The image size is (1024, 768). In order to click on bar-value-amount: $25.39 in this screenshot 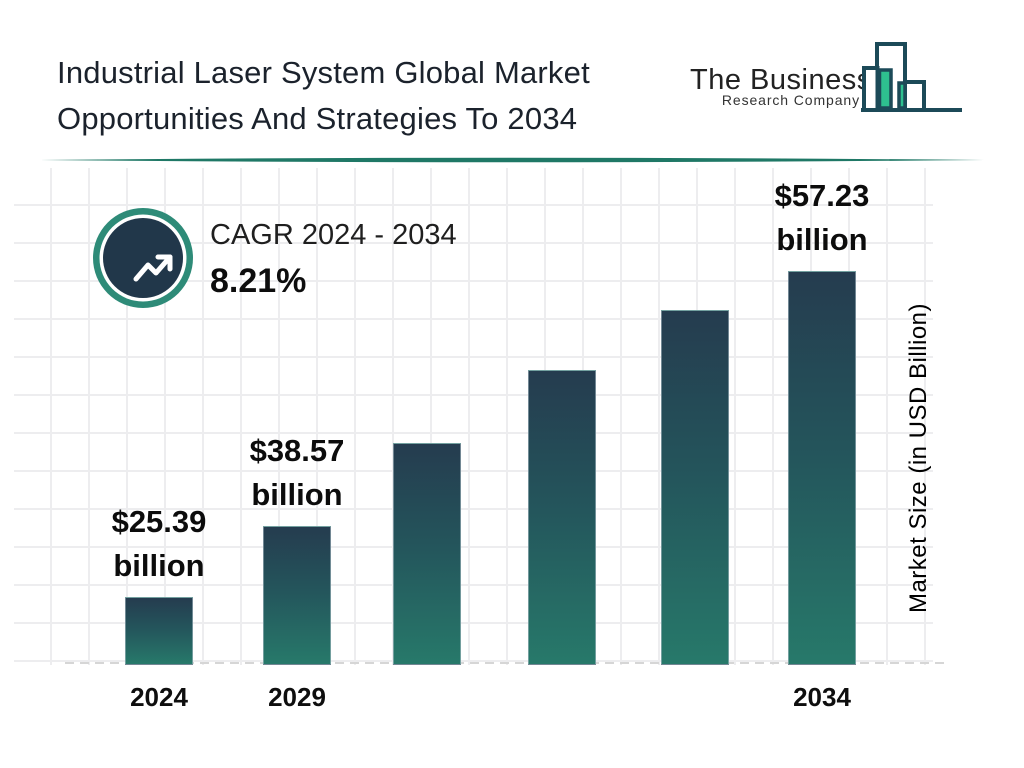, I will do `click(159, 521)`.